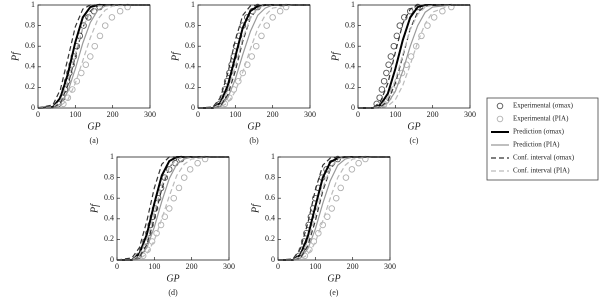 The height and width of the screenshot is (301, 600). What do you see at coordinates (254, 140) in the screenshot?
I see `panel-caption: (b)` at bounding box center [254, 140].